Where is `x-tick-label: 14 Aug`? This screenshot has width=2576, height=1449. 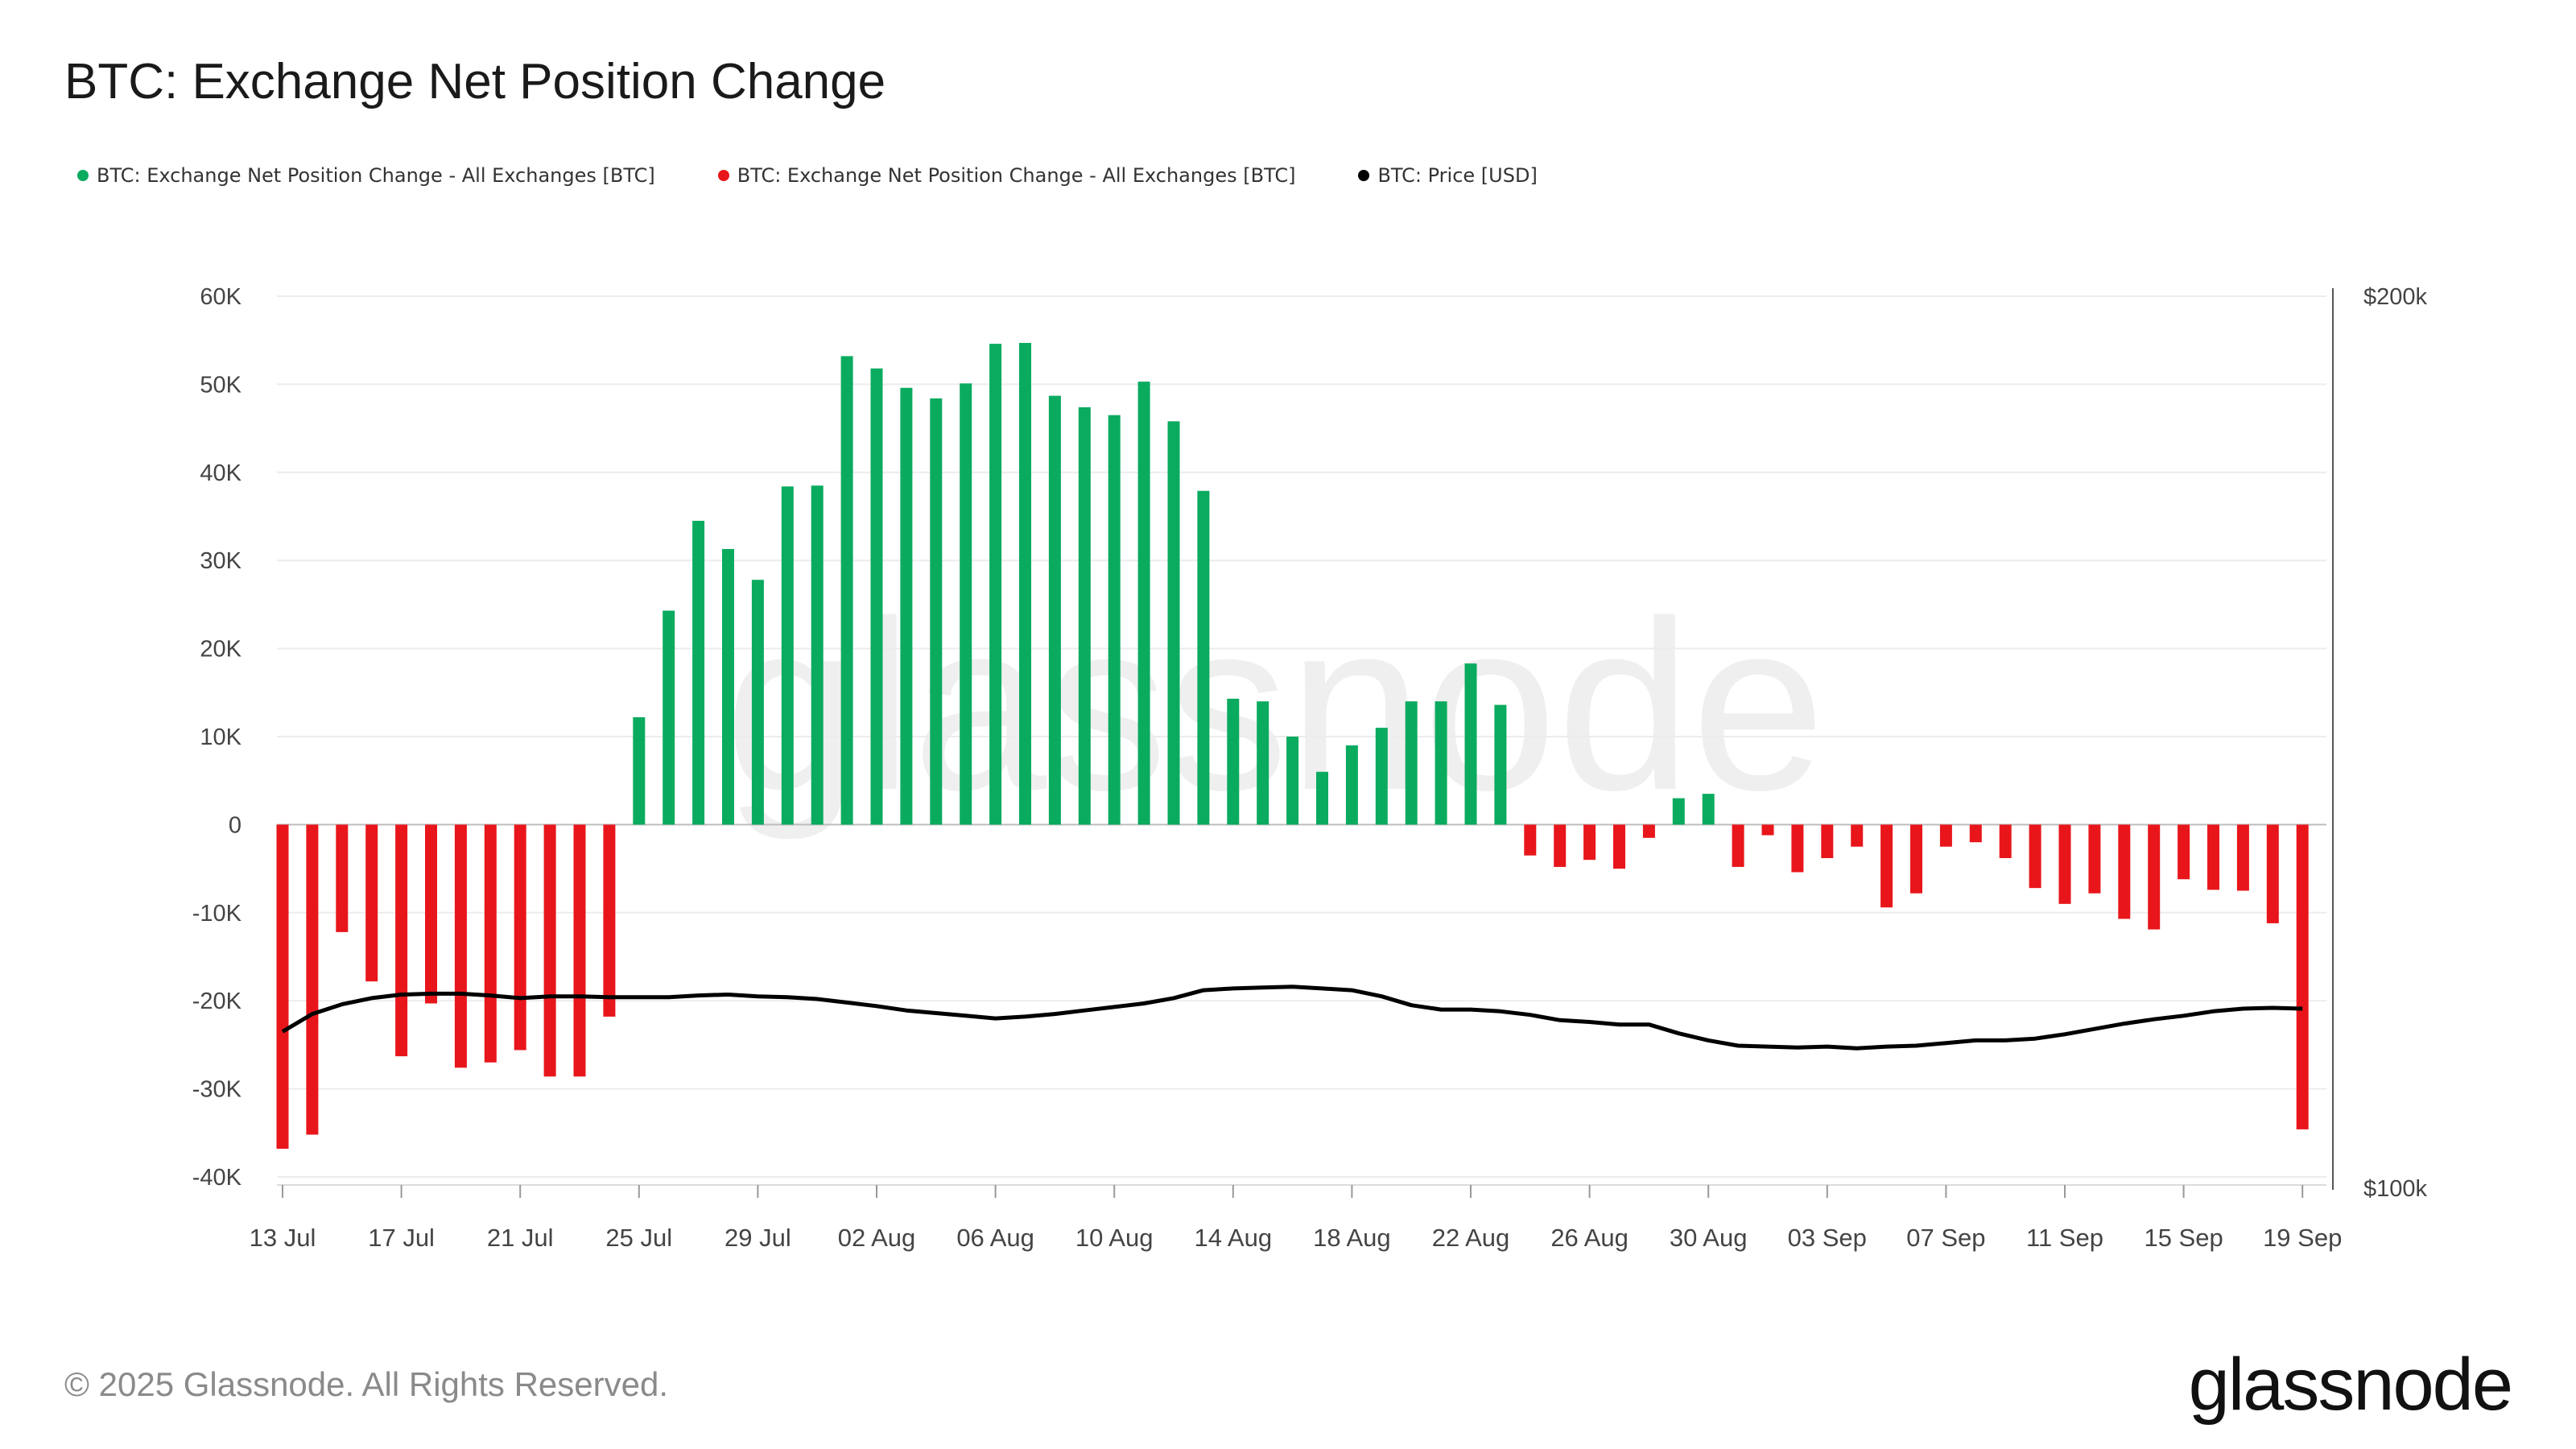
x-tick-label: 14 Aug is located at coordinates (1234, 1238).